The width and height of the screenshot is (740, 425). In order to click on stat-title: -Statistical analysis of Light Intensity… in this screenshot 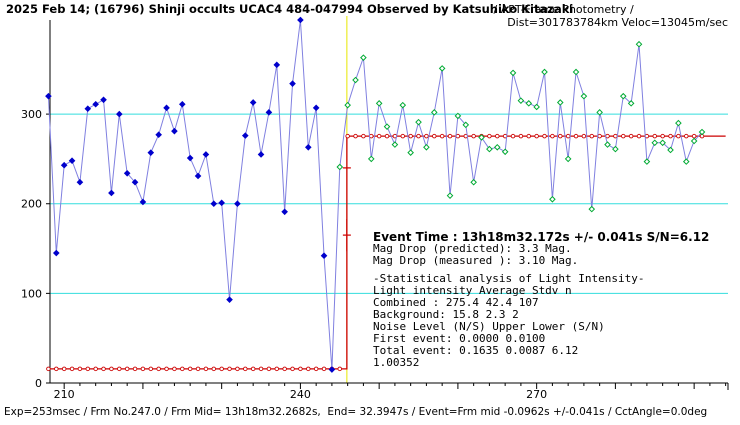, I will do `click(509, 278)`.